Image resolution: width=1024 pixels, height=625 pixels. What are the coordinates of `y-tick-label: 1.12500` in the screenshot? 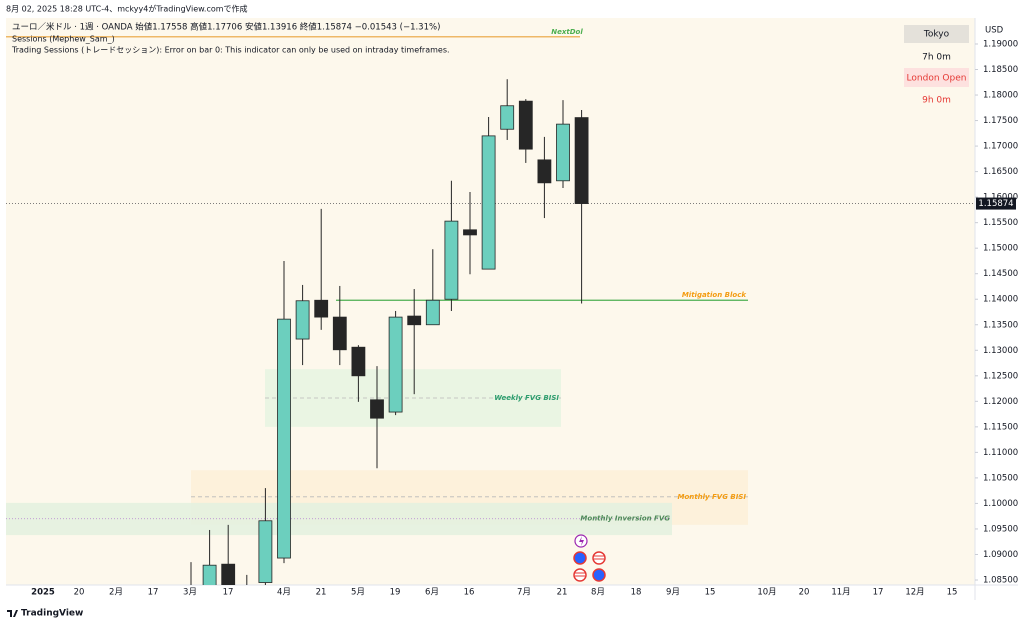 It's located at (1000, 376).